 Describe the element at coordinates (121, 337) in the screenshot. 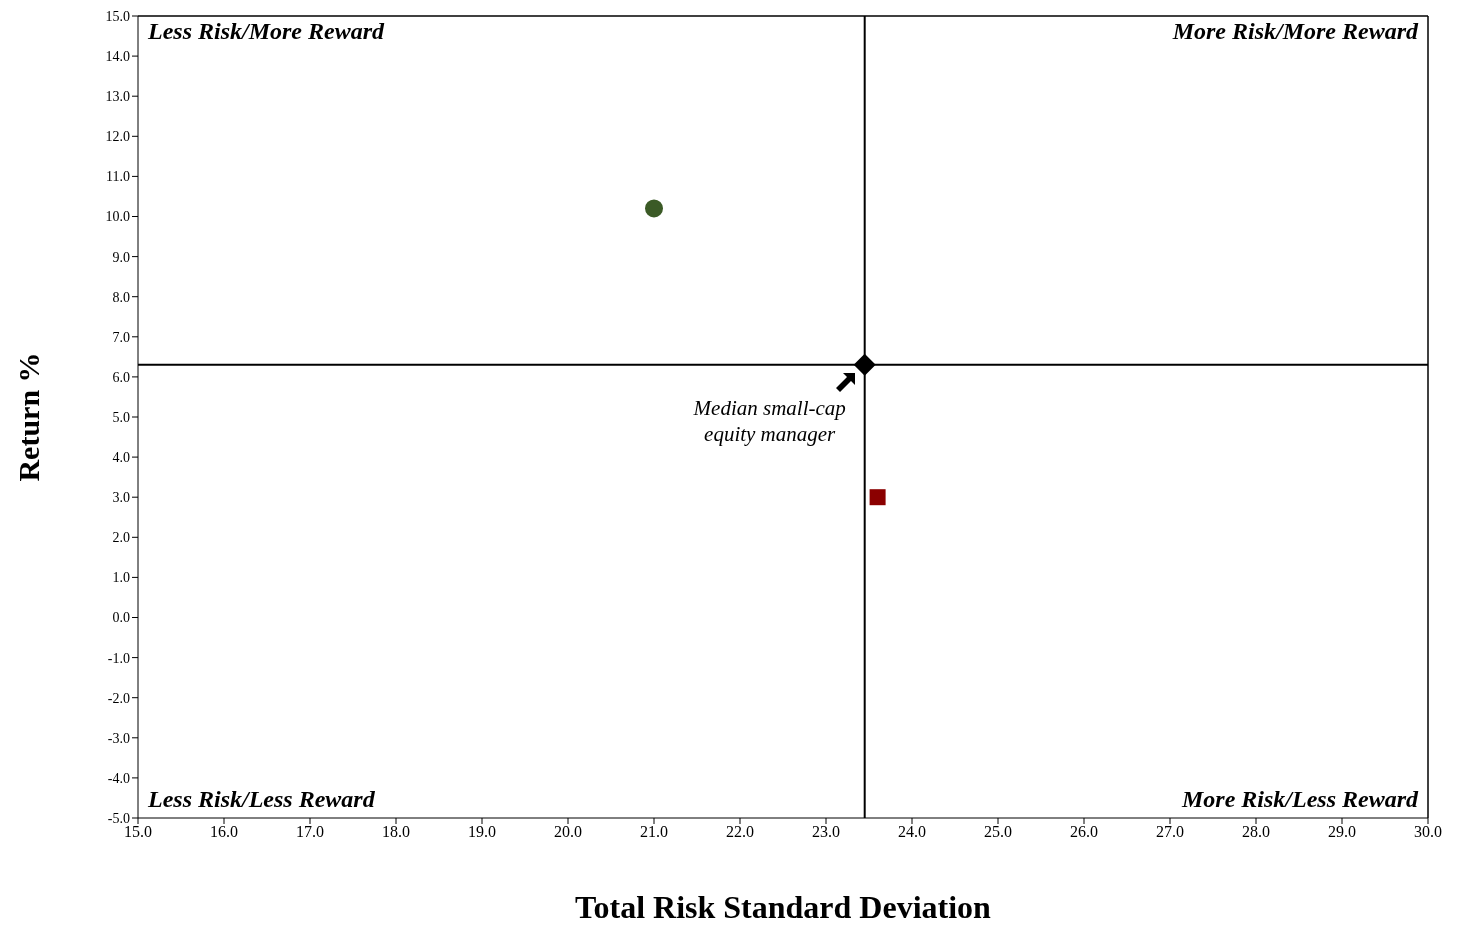

I see `y-tick-label: 7.0` at that location.